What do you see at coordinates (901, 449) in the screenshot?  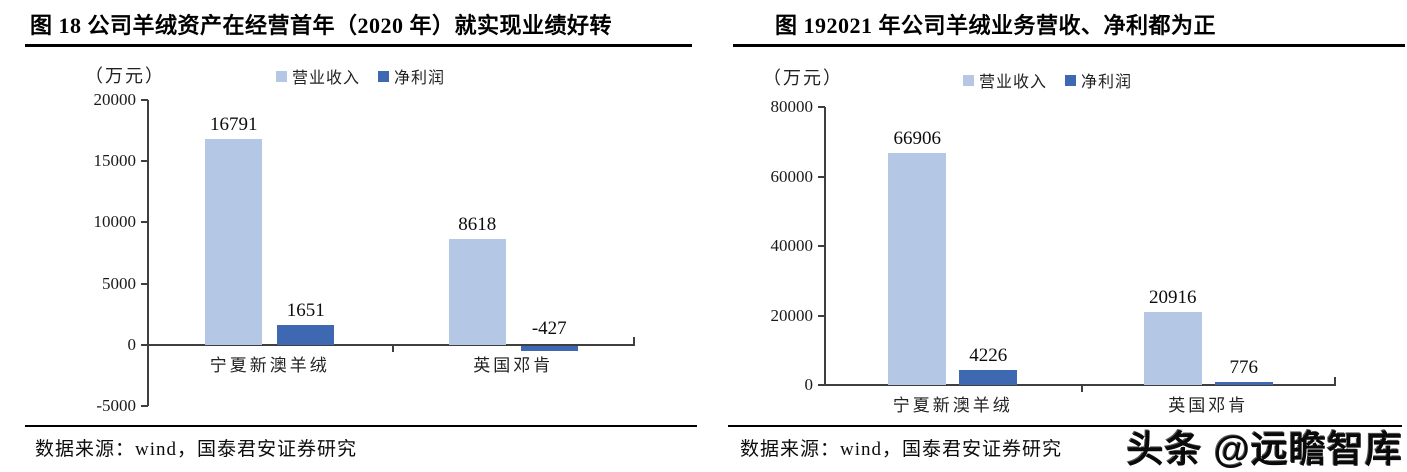 I see `right-source-text: 数据来源：wind，国泰君安证券研究` at bounding box center [901, 449].